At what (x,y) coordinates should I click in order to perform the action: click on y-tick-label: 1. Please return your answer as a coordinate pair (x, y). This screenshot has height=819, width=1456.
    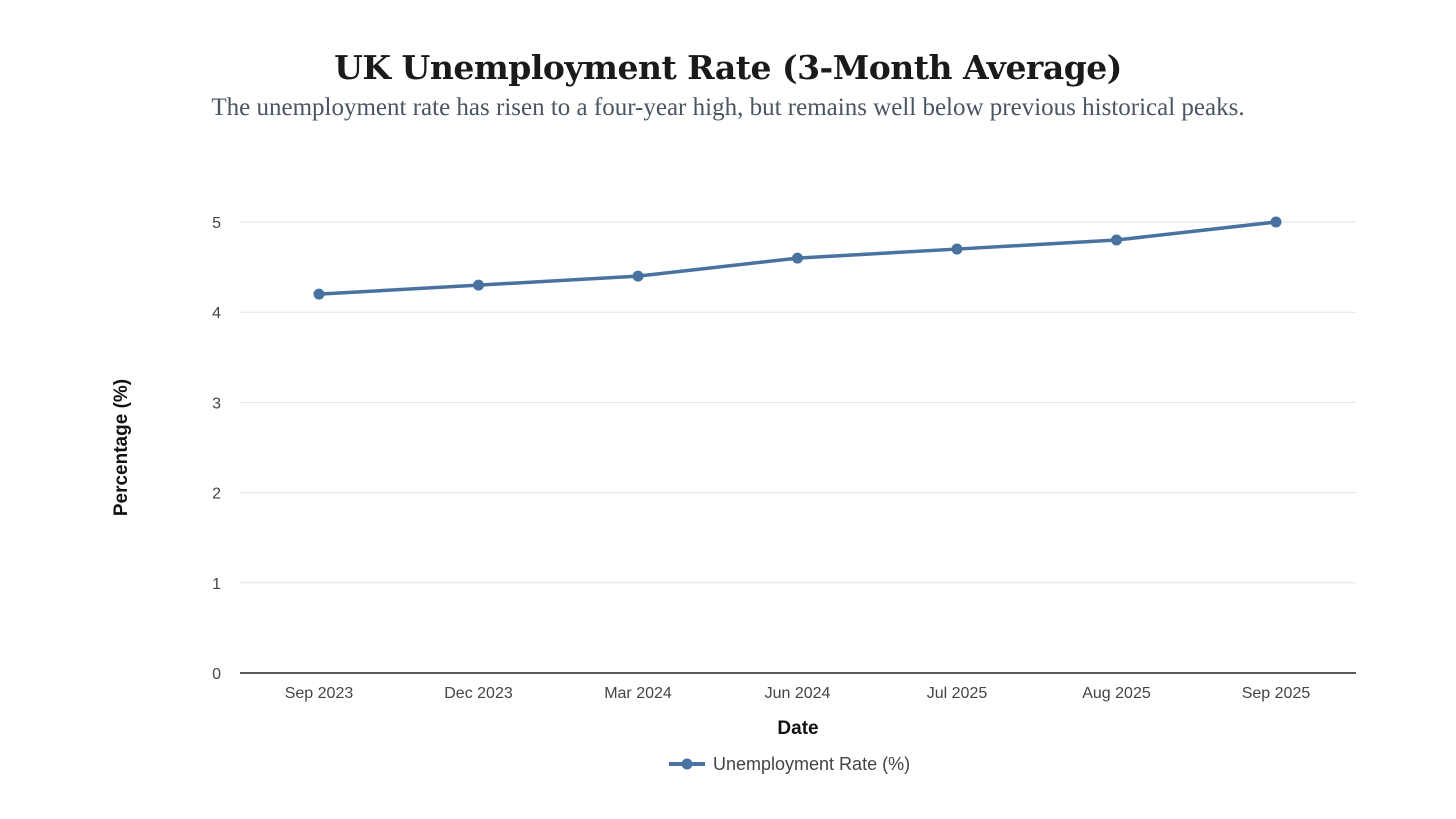
    Looking at the image, I should click on (216, 584).